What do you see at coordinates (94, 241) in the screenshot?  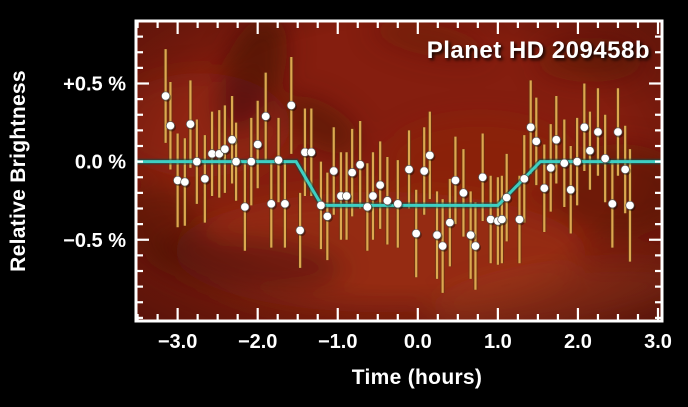 I see `y-tick-label: −0.5 %` at bounding box center [94, 241].